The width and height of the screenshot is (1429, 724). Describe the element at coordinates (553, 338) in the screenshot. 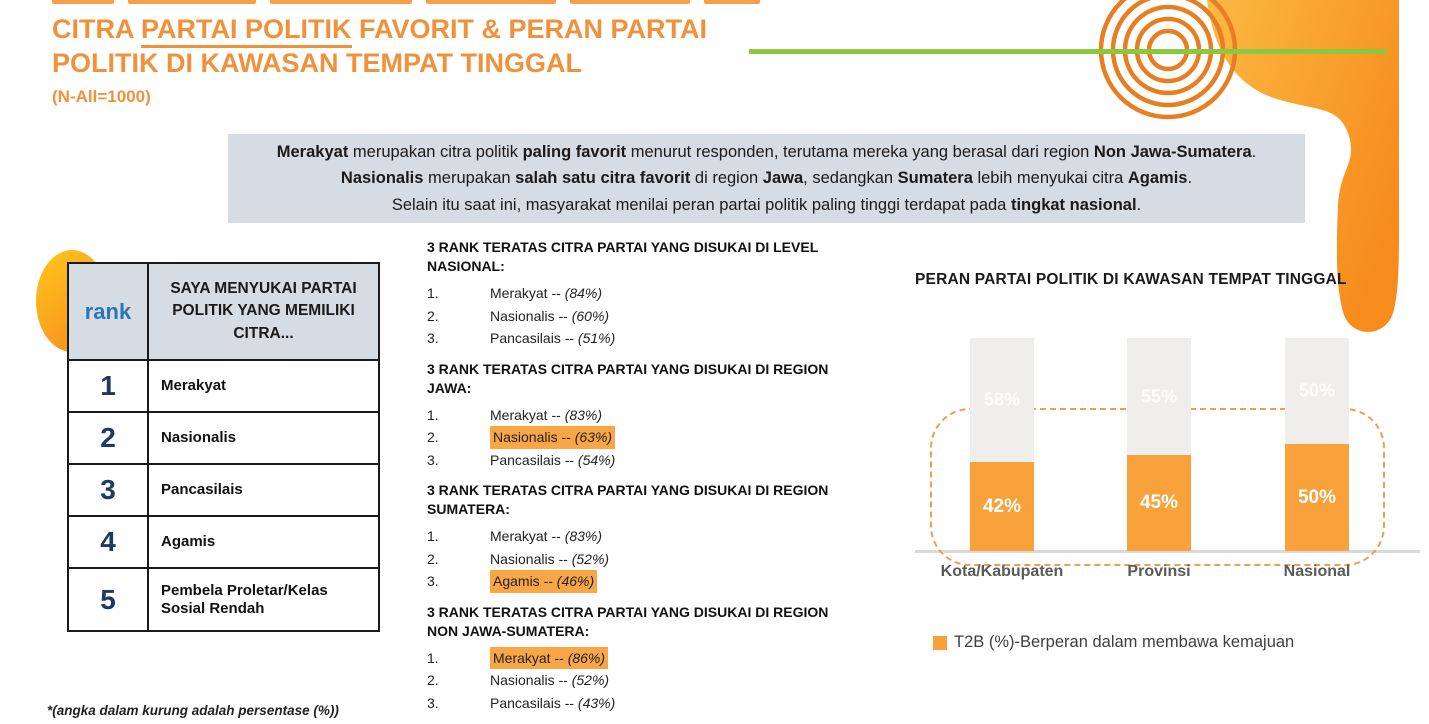

I see `list-item-text: Pancasilais -- (51%)` at that location.